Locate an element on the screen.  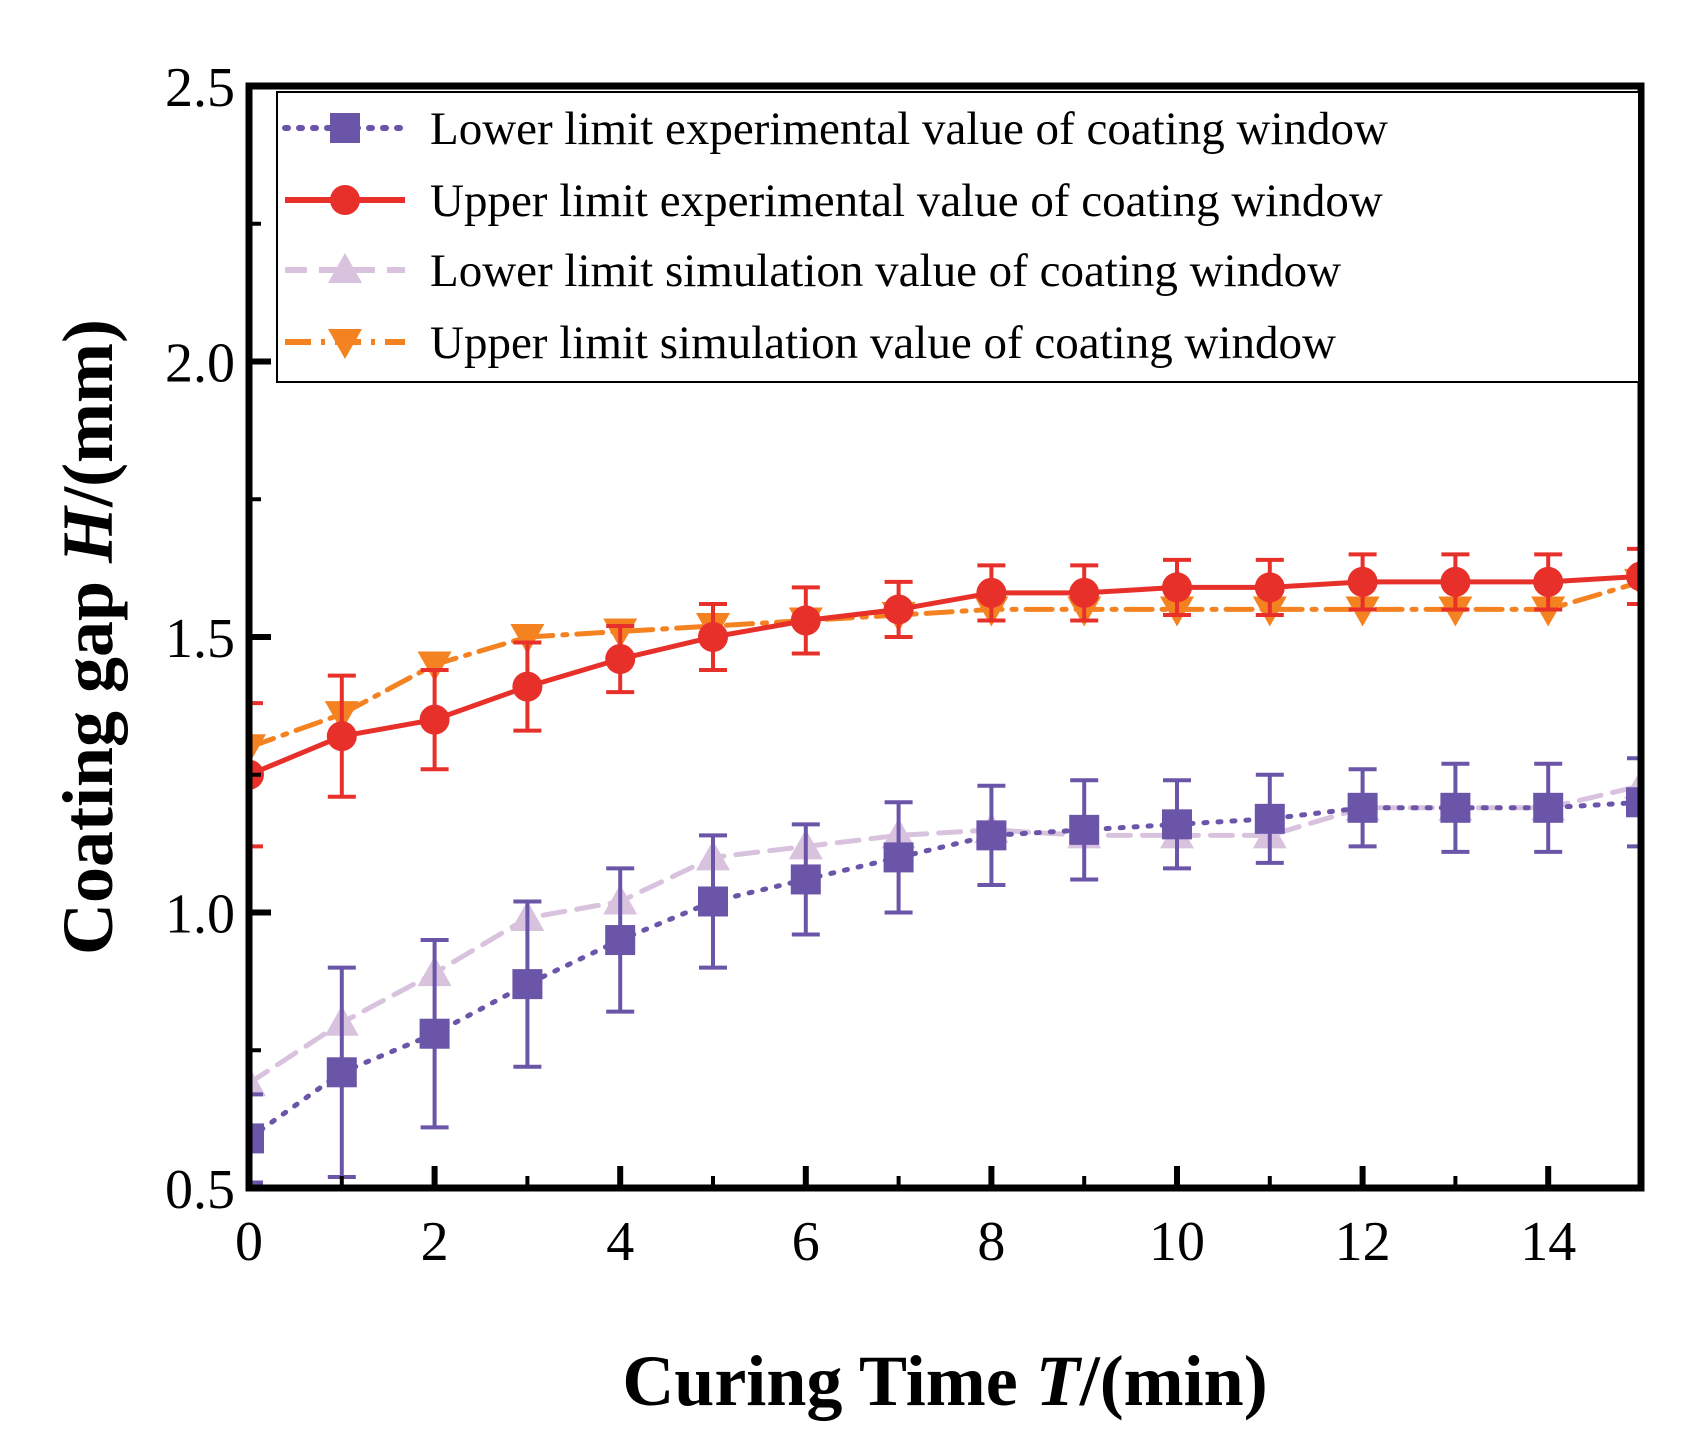
legend-marker-upper-sim is located at coordinates (345, 344).